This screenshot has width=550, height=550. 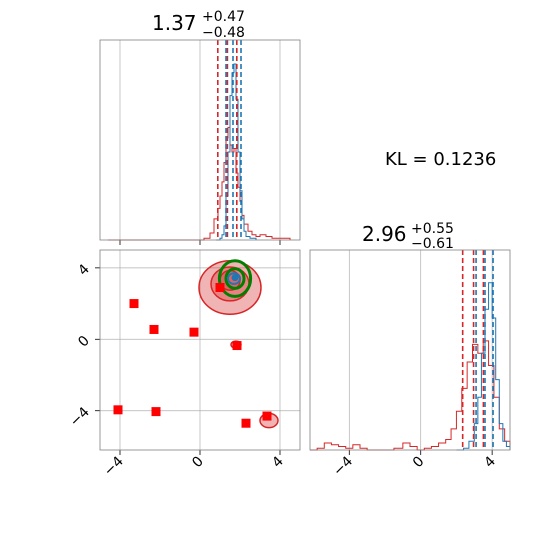 What do you see at coordinates (419, 463) in the screenshot?
I see `right-tick-label-x: 0` at bounding box center [419, 463].